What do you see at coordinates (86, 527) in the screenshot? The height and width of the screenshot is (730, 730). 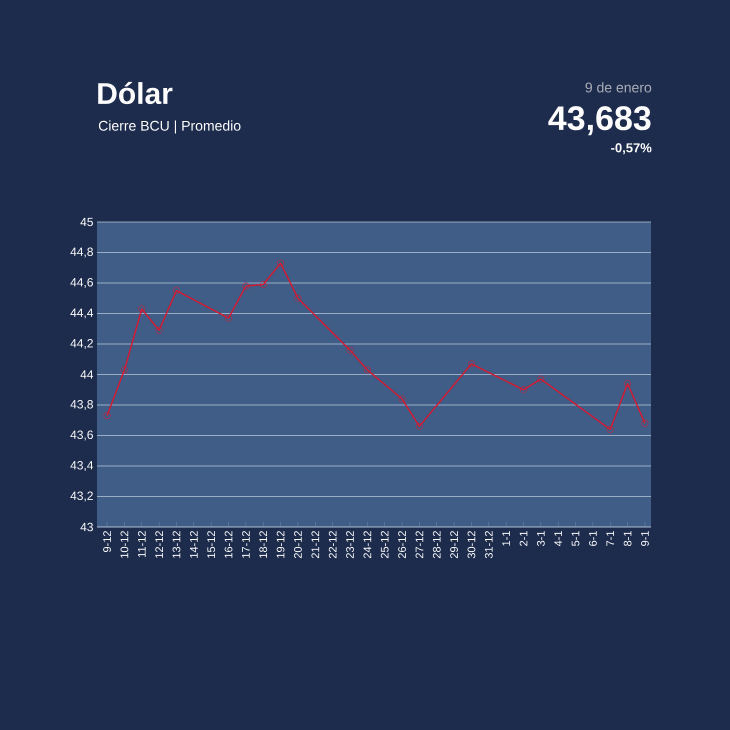 I see `y-tick-label: 43` at bounding box center [86, 527].